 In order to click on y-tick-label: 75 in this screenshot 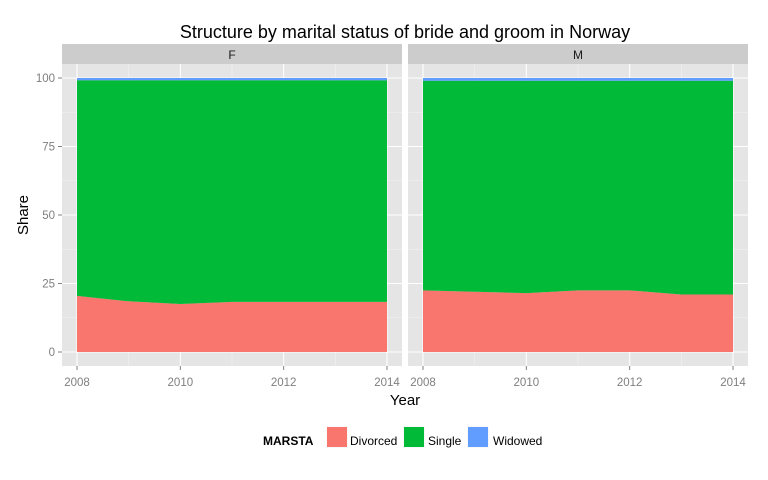, I will do `click(48, 148)`.